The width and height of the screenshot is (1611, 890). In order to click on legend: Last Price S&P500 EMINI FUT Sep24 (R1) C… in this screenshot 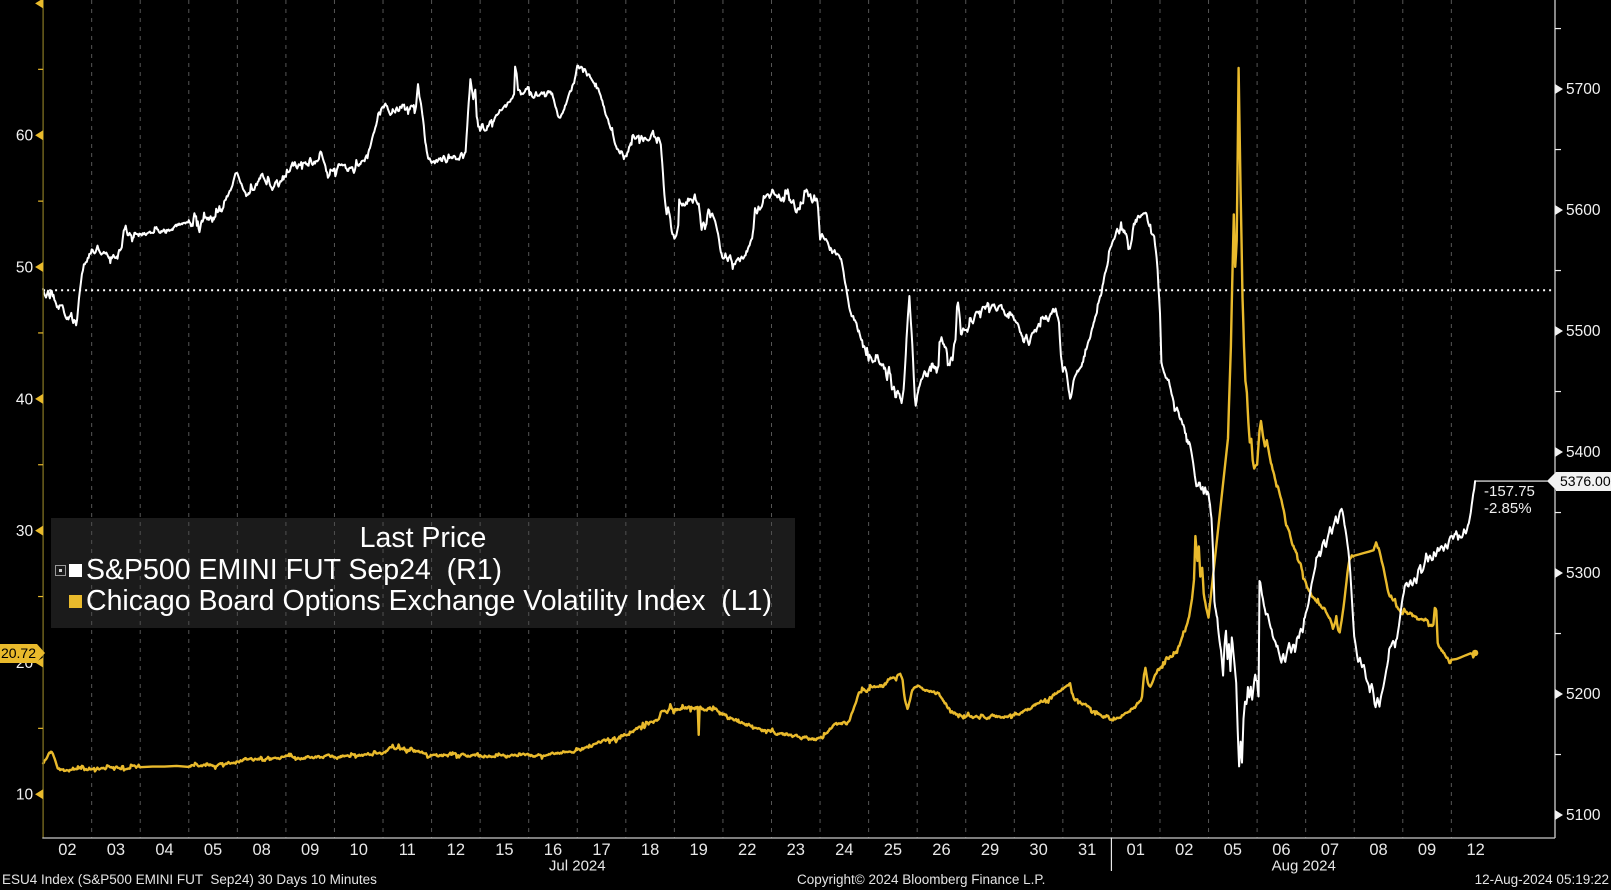, I will do `click(423, 573)`.